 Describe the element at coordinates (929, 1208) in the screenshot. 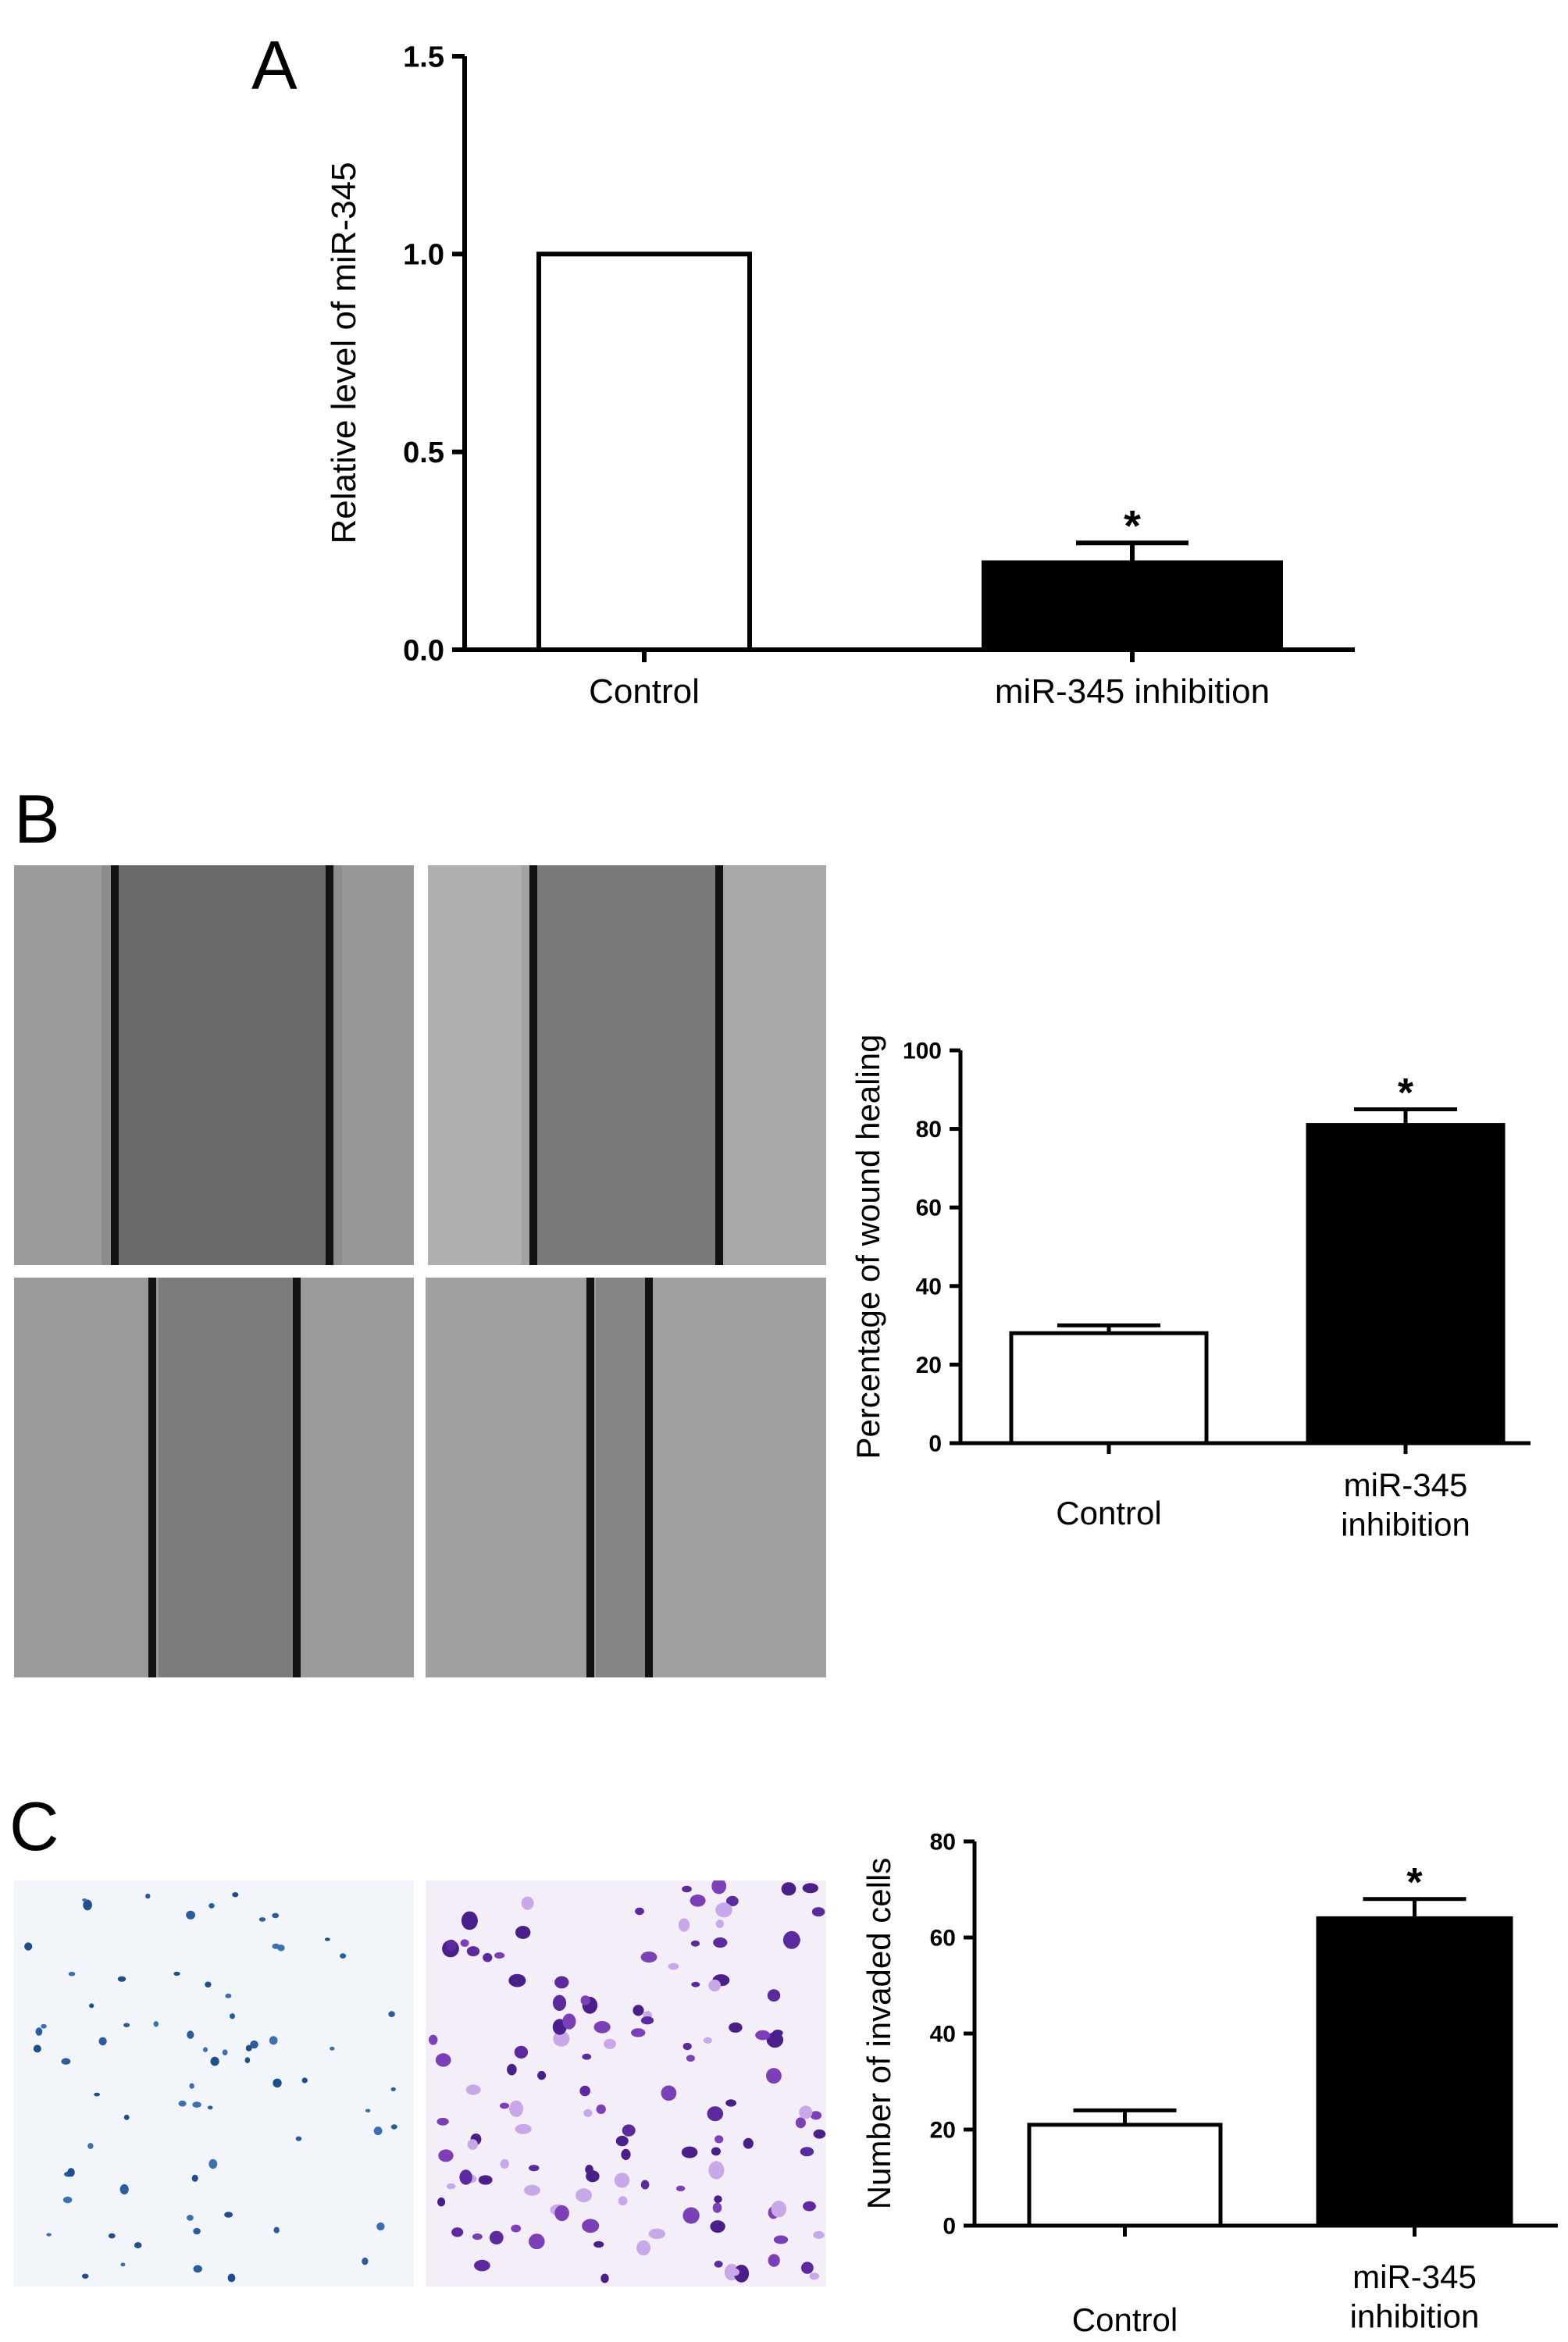

I see `y-tick-label: 60` at that location.